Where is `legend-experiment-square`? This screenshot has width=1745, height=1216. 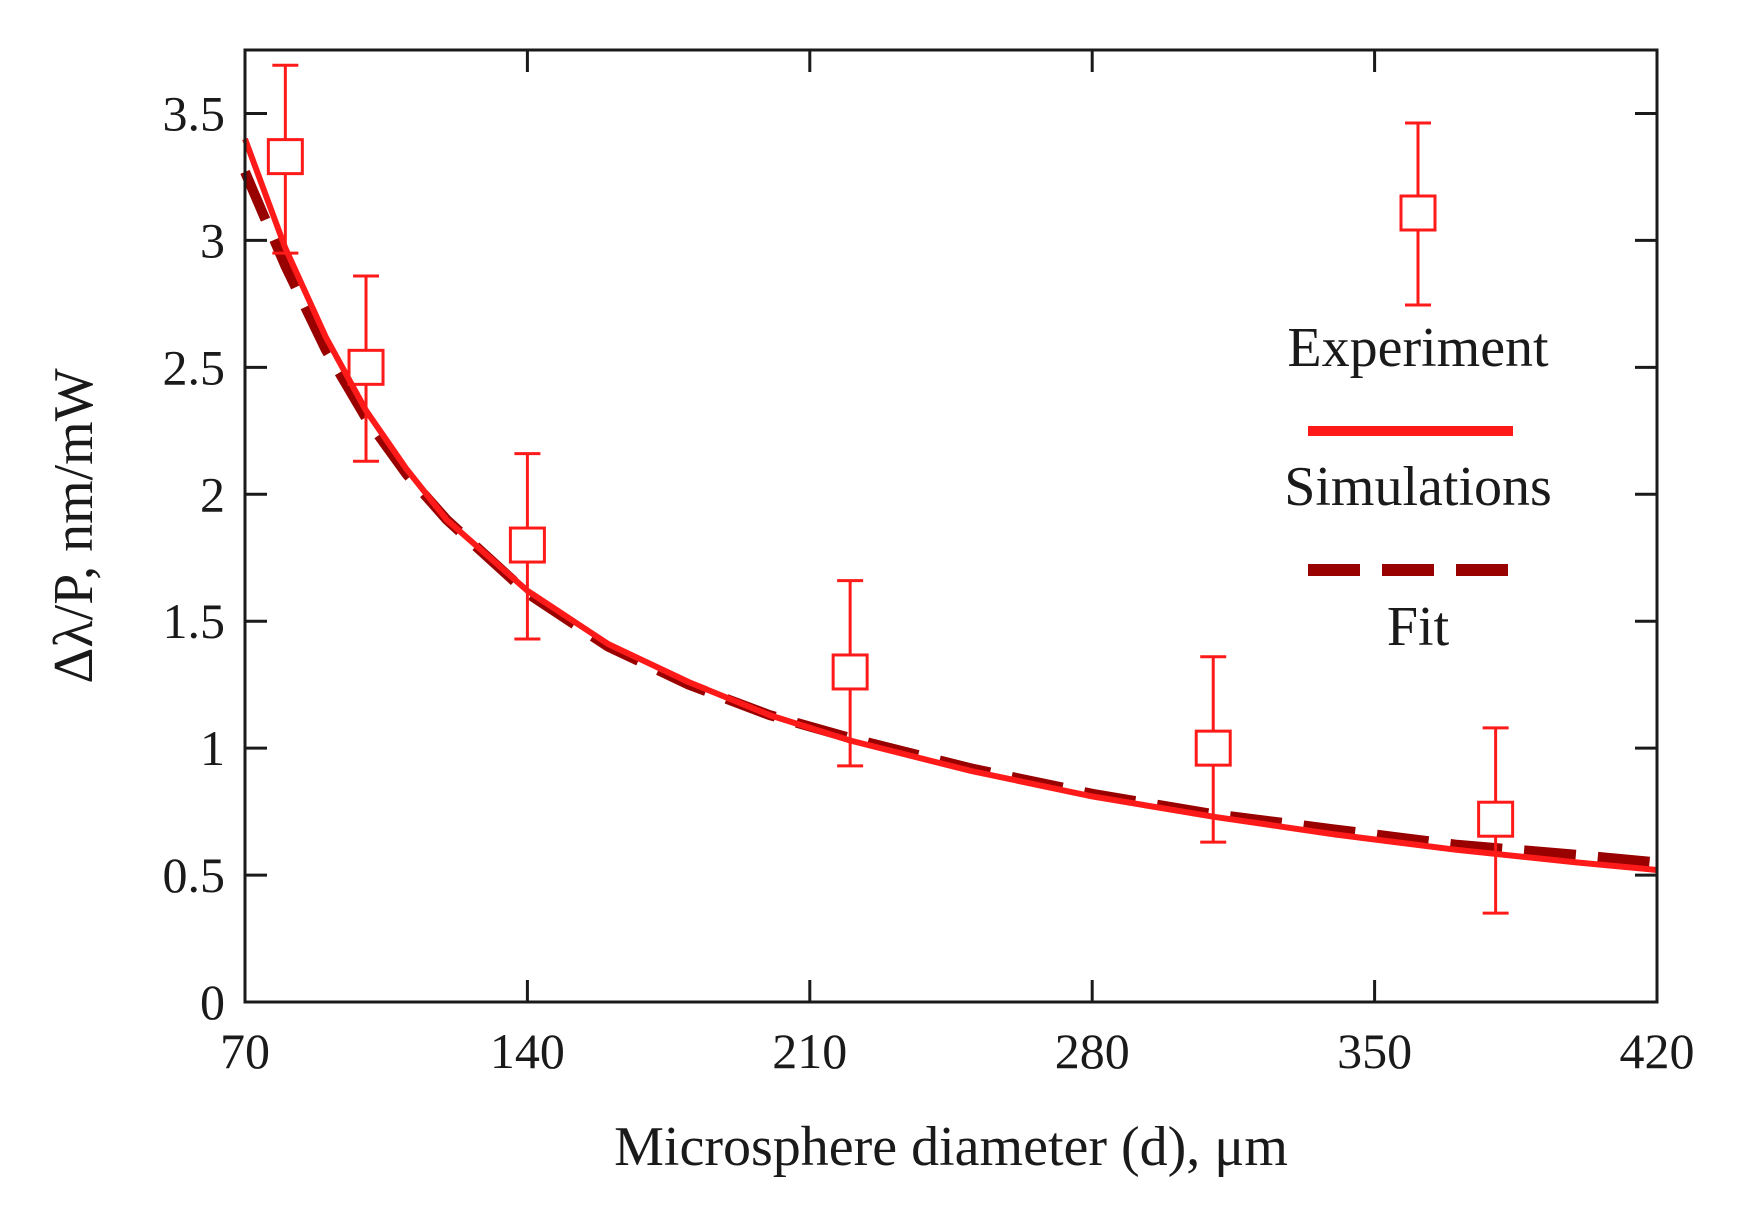 legend-experiment-square is located at coordinates (1418, 213).